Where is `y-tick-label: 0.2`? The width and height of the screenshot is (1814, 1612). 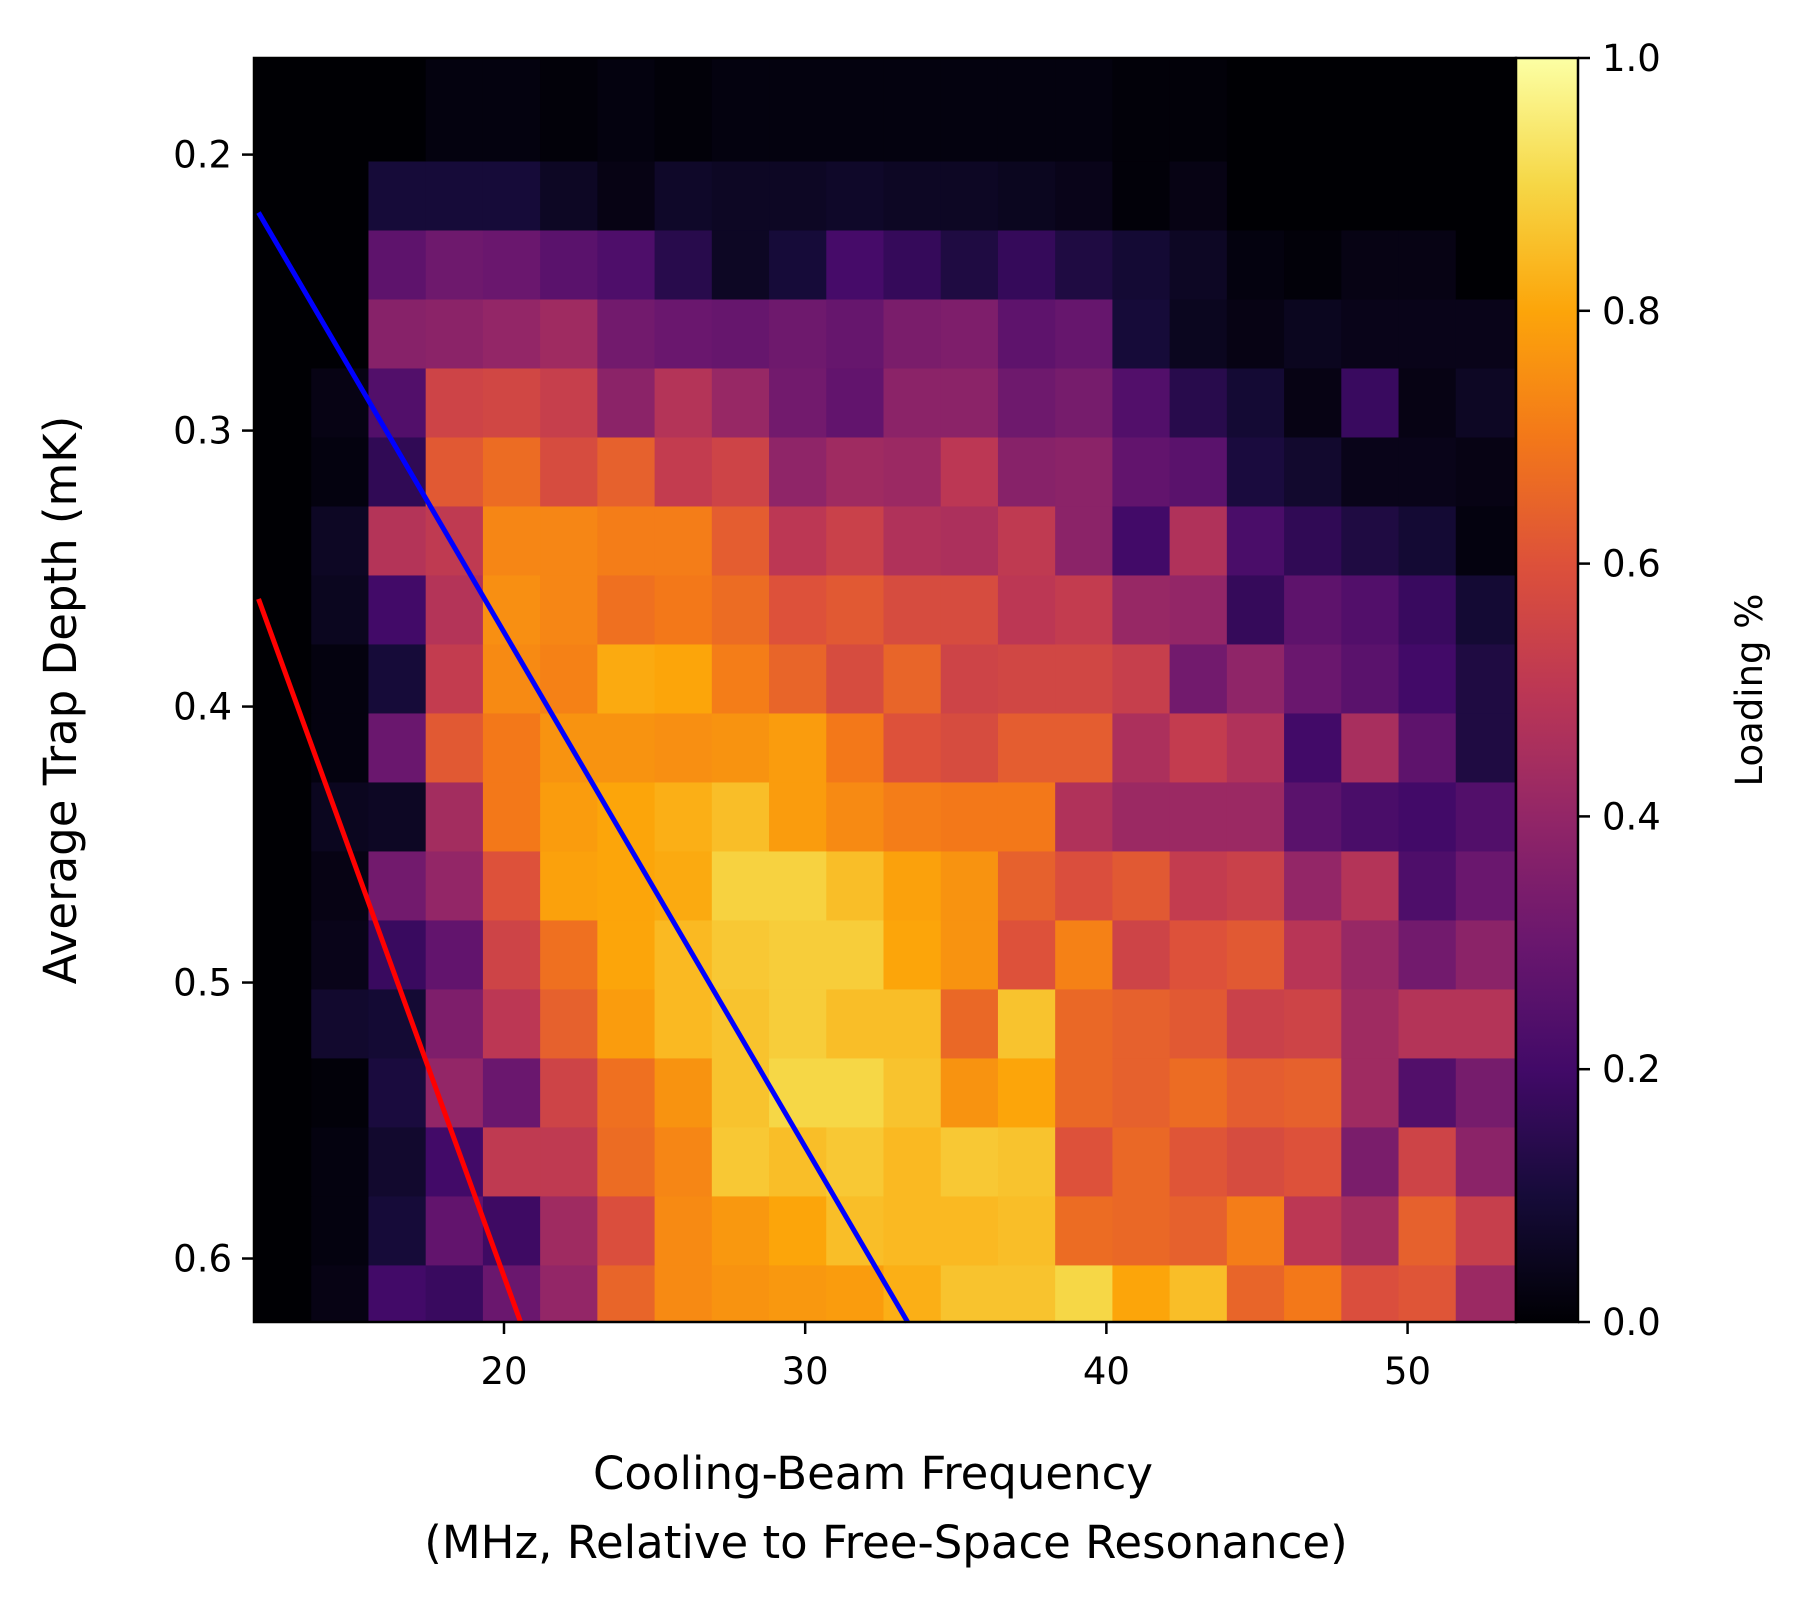 y-tick-label: 0.2 is located at coordinates (202, 155).